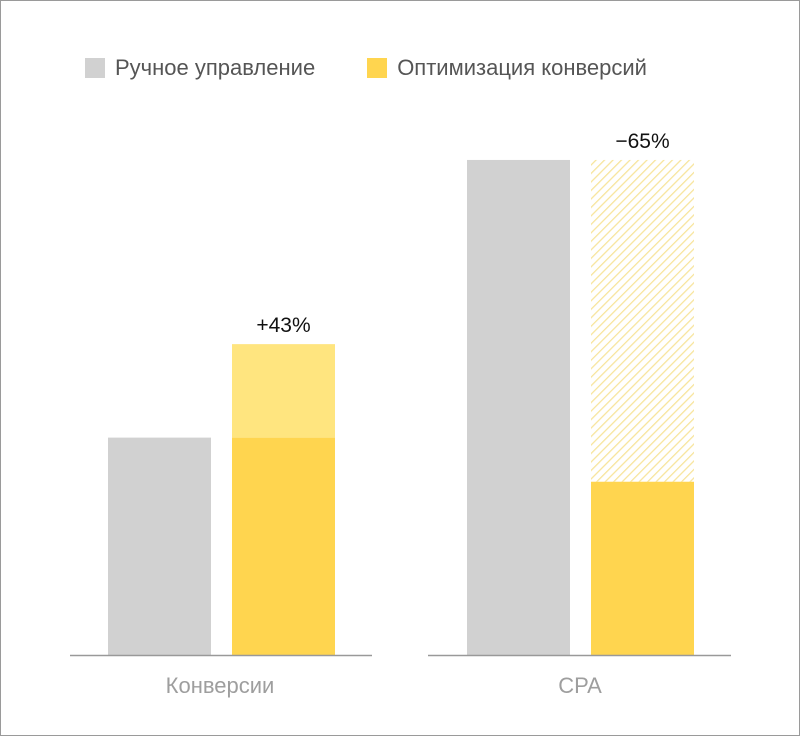 The image size is (800, 736). Describe the element at coordinates (522, 67) in the screenshot. I see `legend-label-optimization: Оптимизация конверсий` at that location.